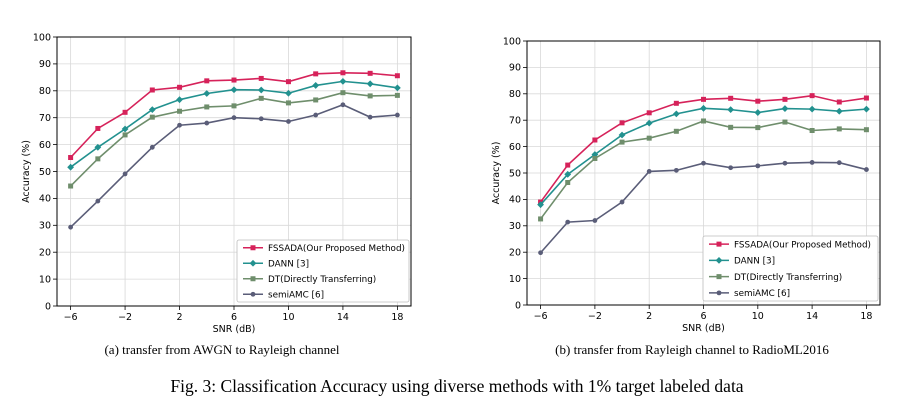  What do you see at coordinates (180, 317) in the screenshot?
I see `x-tick-label: 2` at bounding box center [180, 317].